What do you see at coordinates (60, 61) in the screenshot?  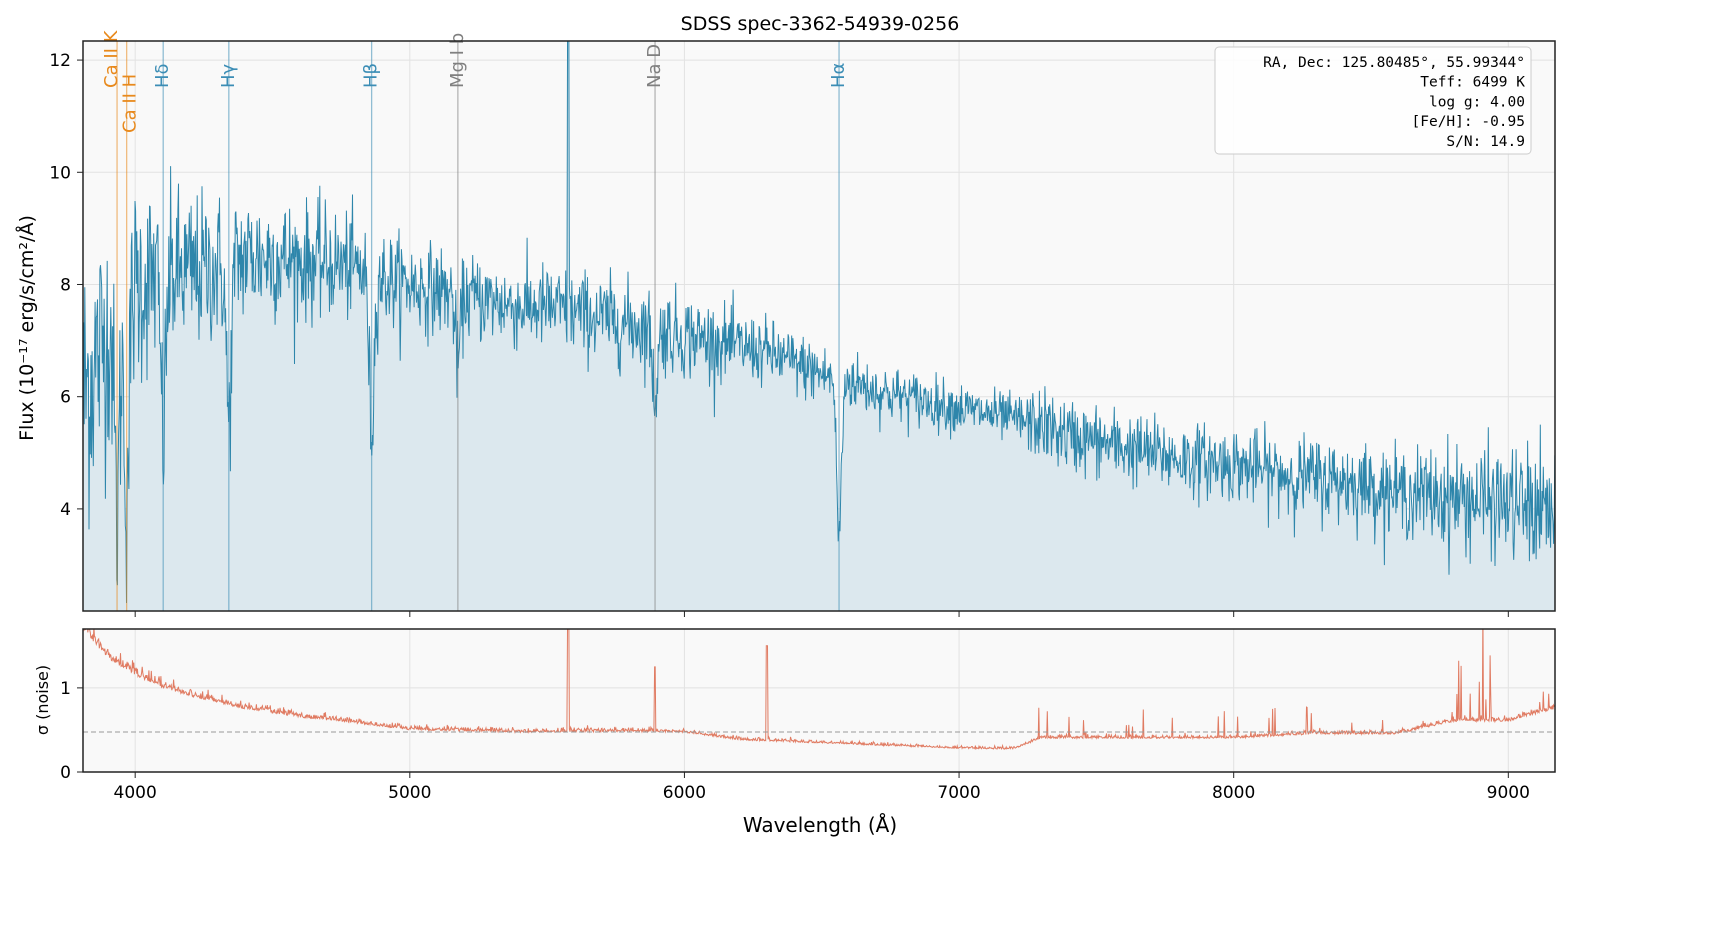 I see `y-tick-label: 12` at bounding box center [60, 61].